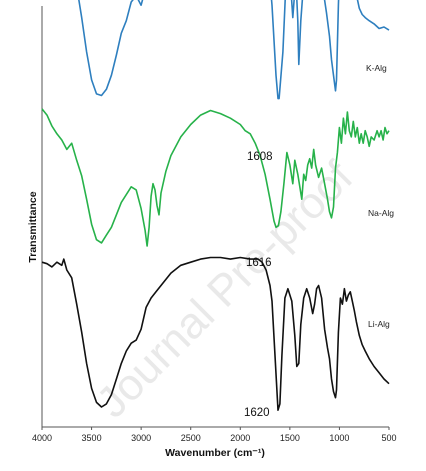 This screenshot has height=471, width=426. What do you see at coordinates (260, 157) in the screenshot?
I see `peak-label: 1608` at bounding box center [260, 157].